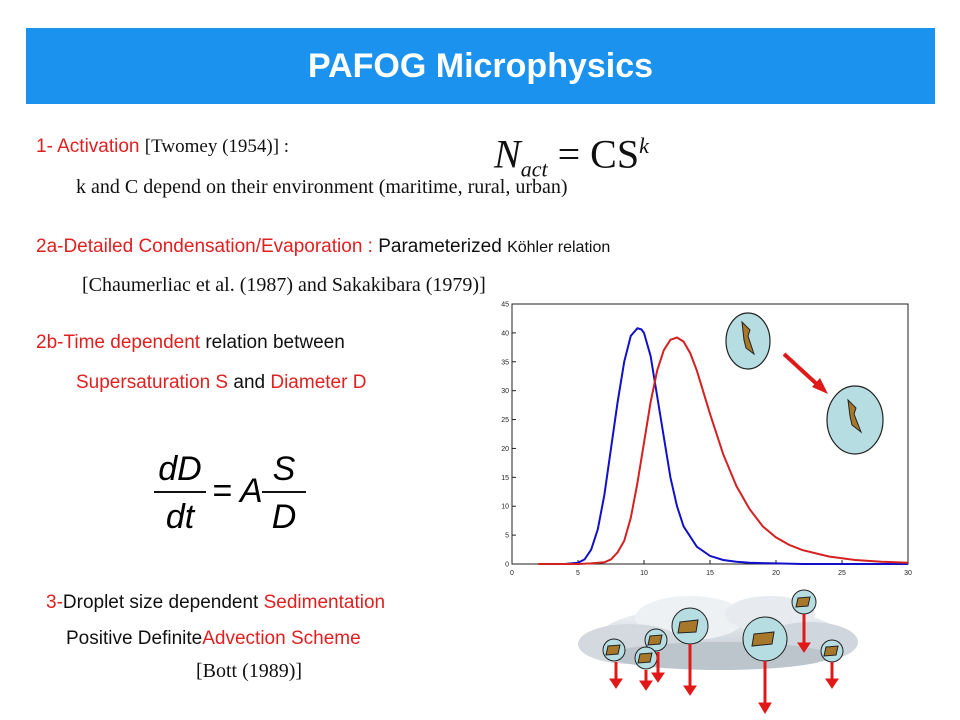 Image resolution: width=960 pixels, height=720 pixels. What do you see at coordinates (284, 469) in the screenshot?
I see `growth-num-right: S` at bounding box center [284, 469].